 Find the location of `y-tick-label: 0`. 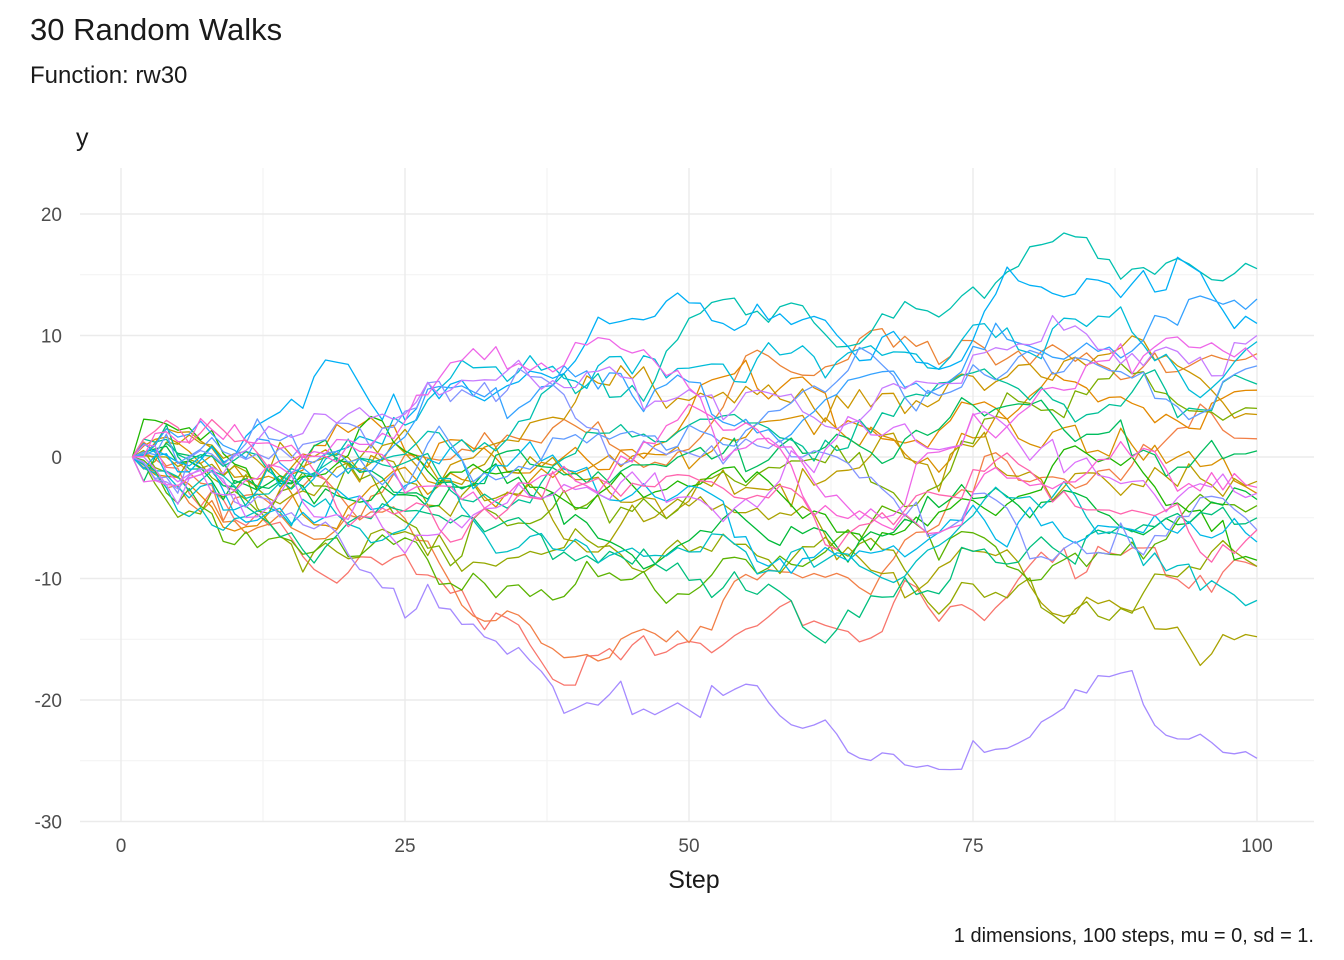

y-tick-label: 0 is located at coordinates (56, 458).